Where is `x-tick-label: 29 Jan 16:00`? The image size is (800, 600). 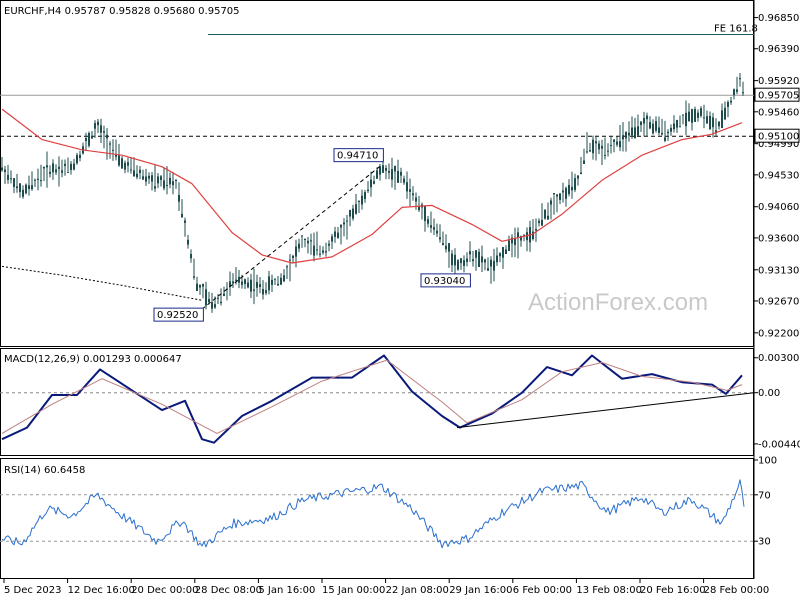 x-tick-label: 29 Jan 16:00 is located at coordinates (480, 590).